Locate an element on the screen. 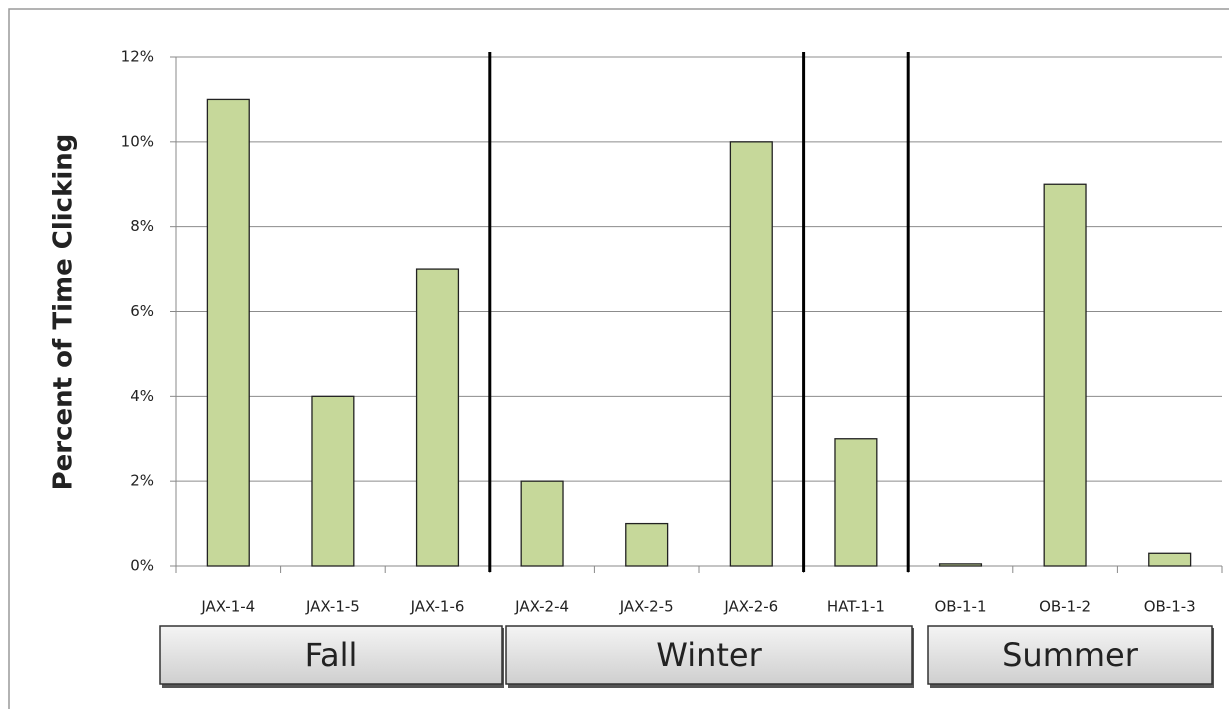  x-tick-label: JAX-2-6 is located at coordinates (750, 607).